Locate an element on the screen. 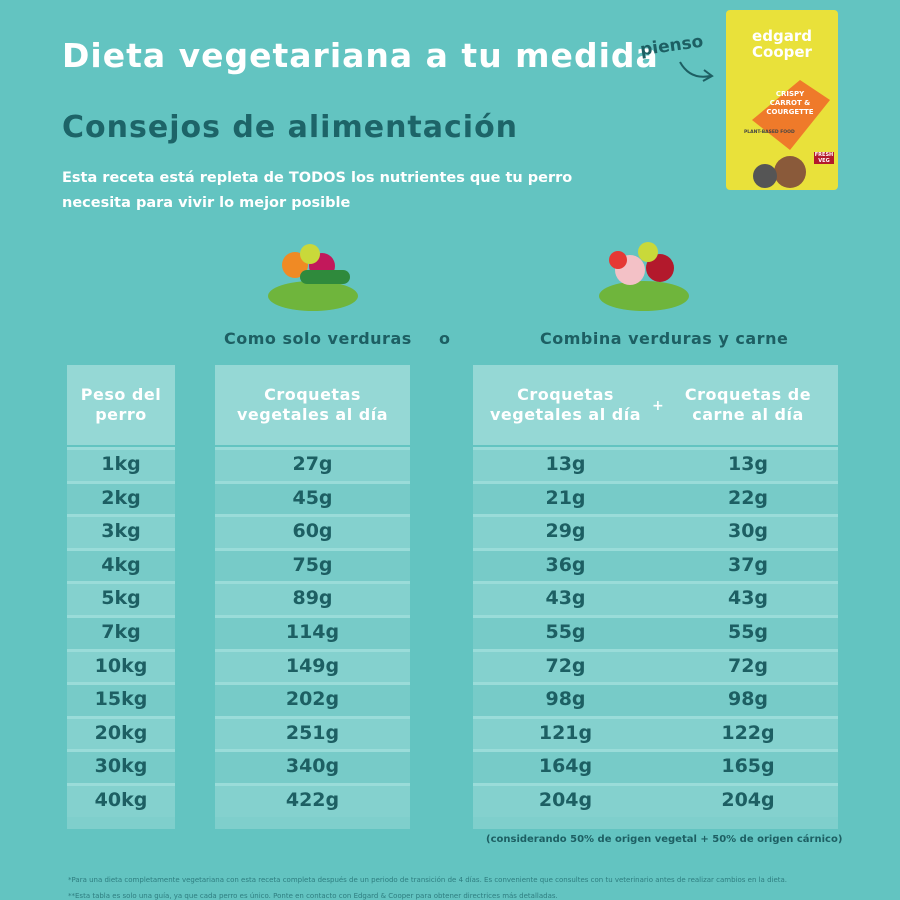 The width and height of the screenshot is (900, 900). table-cell: 3kg is located at coordinates (121, 531).